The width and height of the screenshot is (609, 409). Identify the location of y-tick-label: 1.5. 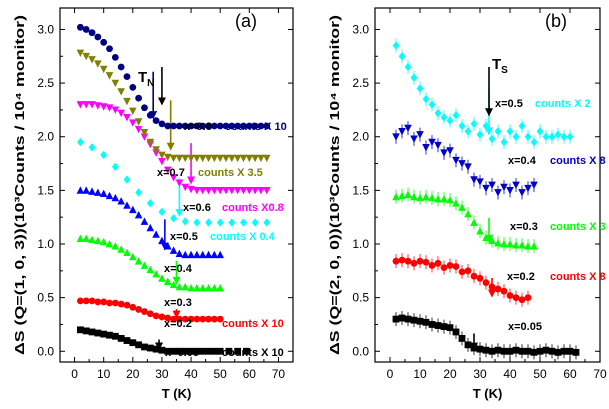
(360, 190).